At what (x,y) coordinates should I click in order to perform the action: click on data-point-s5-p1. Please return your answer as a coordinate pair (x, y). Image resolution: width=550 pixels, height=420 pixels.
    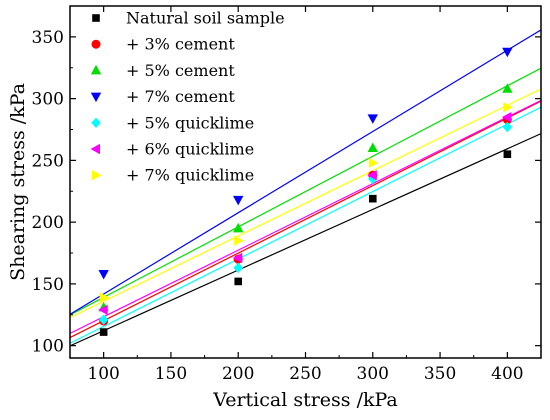
    Looking at the image, I should click on (237, 258).